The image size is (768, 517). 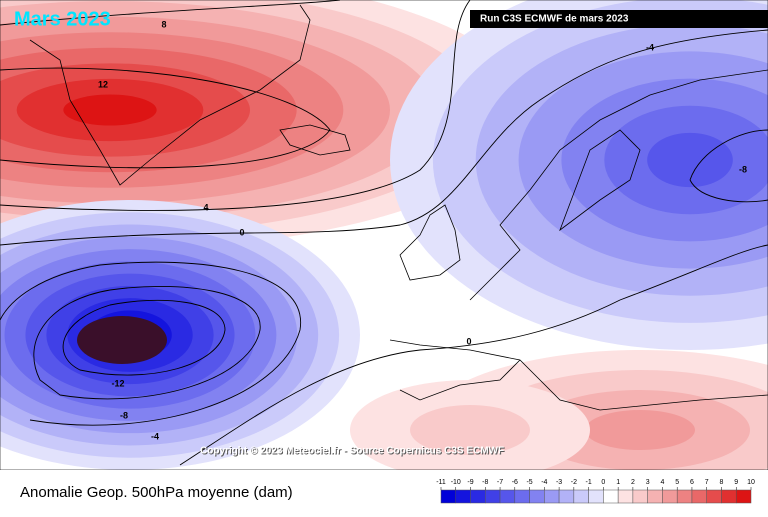 I want to click on scale-label: 3, so click(x=648, y=482).